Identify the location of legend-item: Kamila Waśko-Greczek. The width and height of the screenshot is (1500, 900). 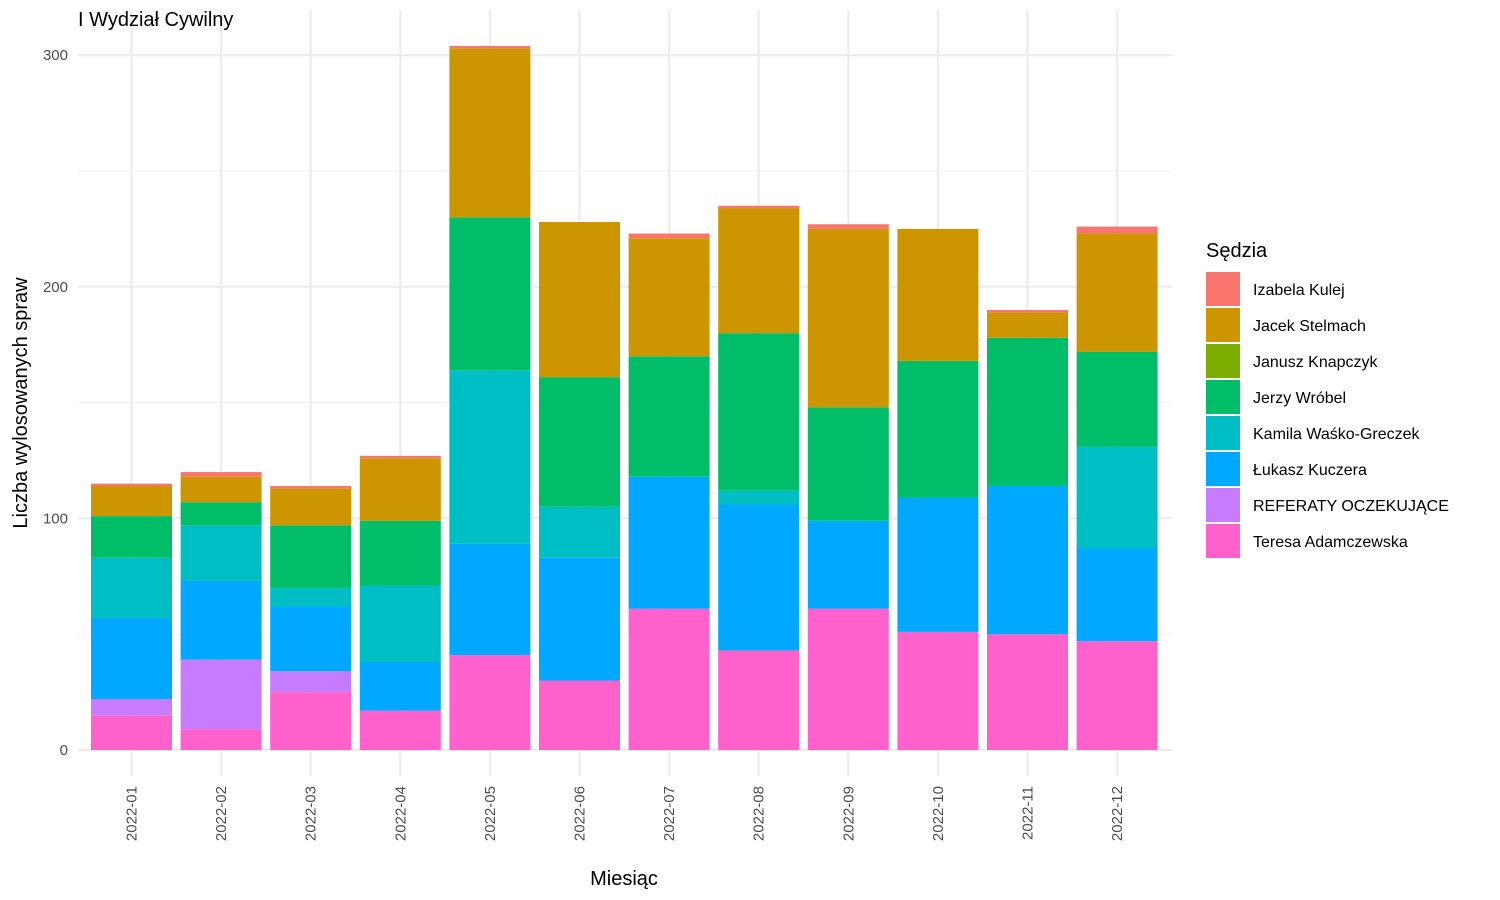
(1313, 433).